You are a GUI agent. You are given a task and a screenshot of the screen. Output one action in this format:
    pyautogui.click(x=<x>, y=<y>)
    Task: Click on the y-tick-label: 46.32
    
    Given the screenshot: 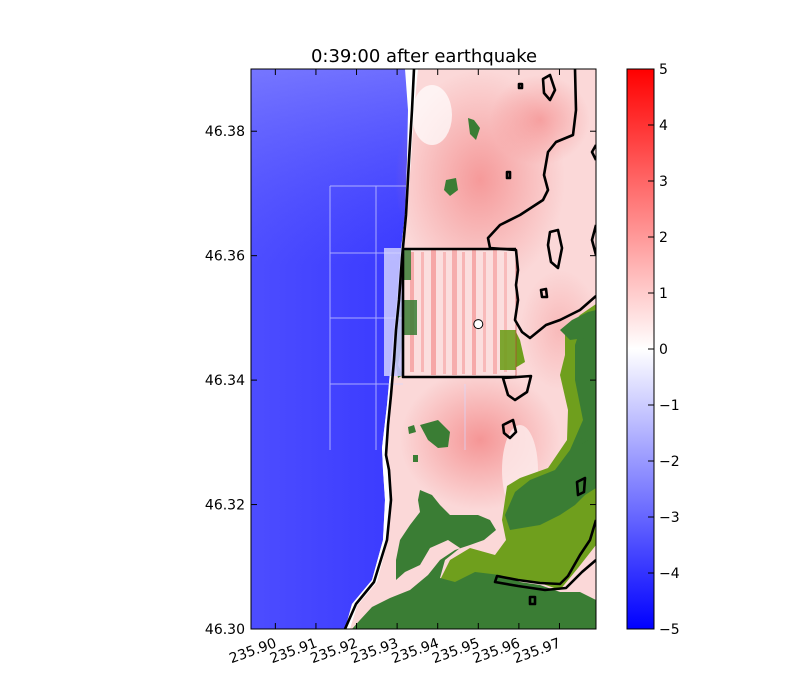 What is the action you would take?
    pyautogui.click(x=225, y=506)
    